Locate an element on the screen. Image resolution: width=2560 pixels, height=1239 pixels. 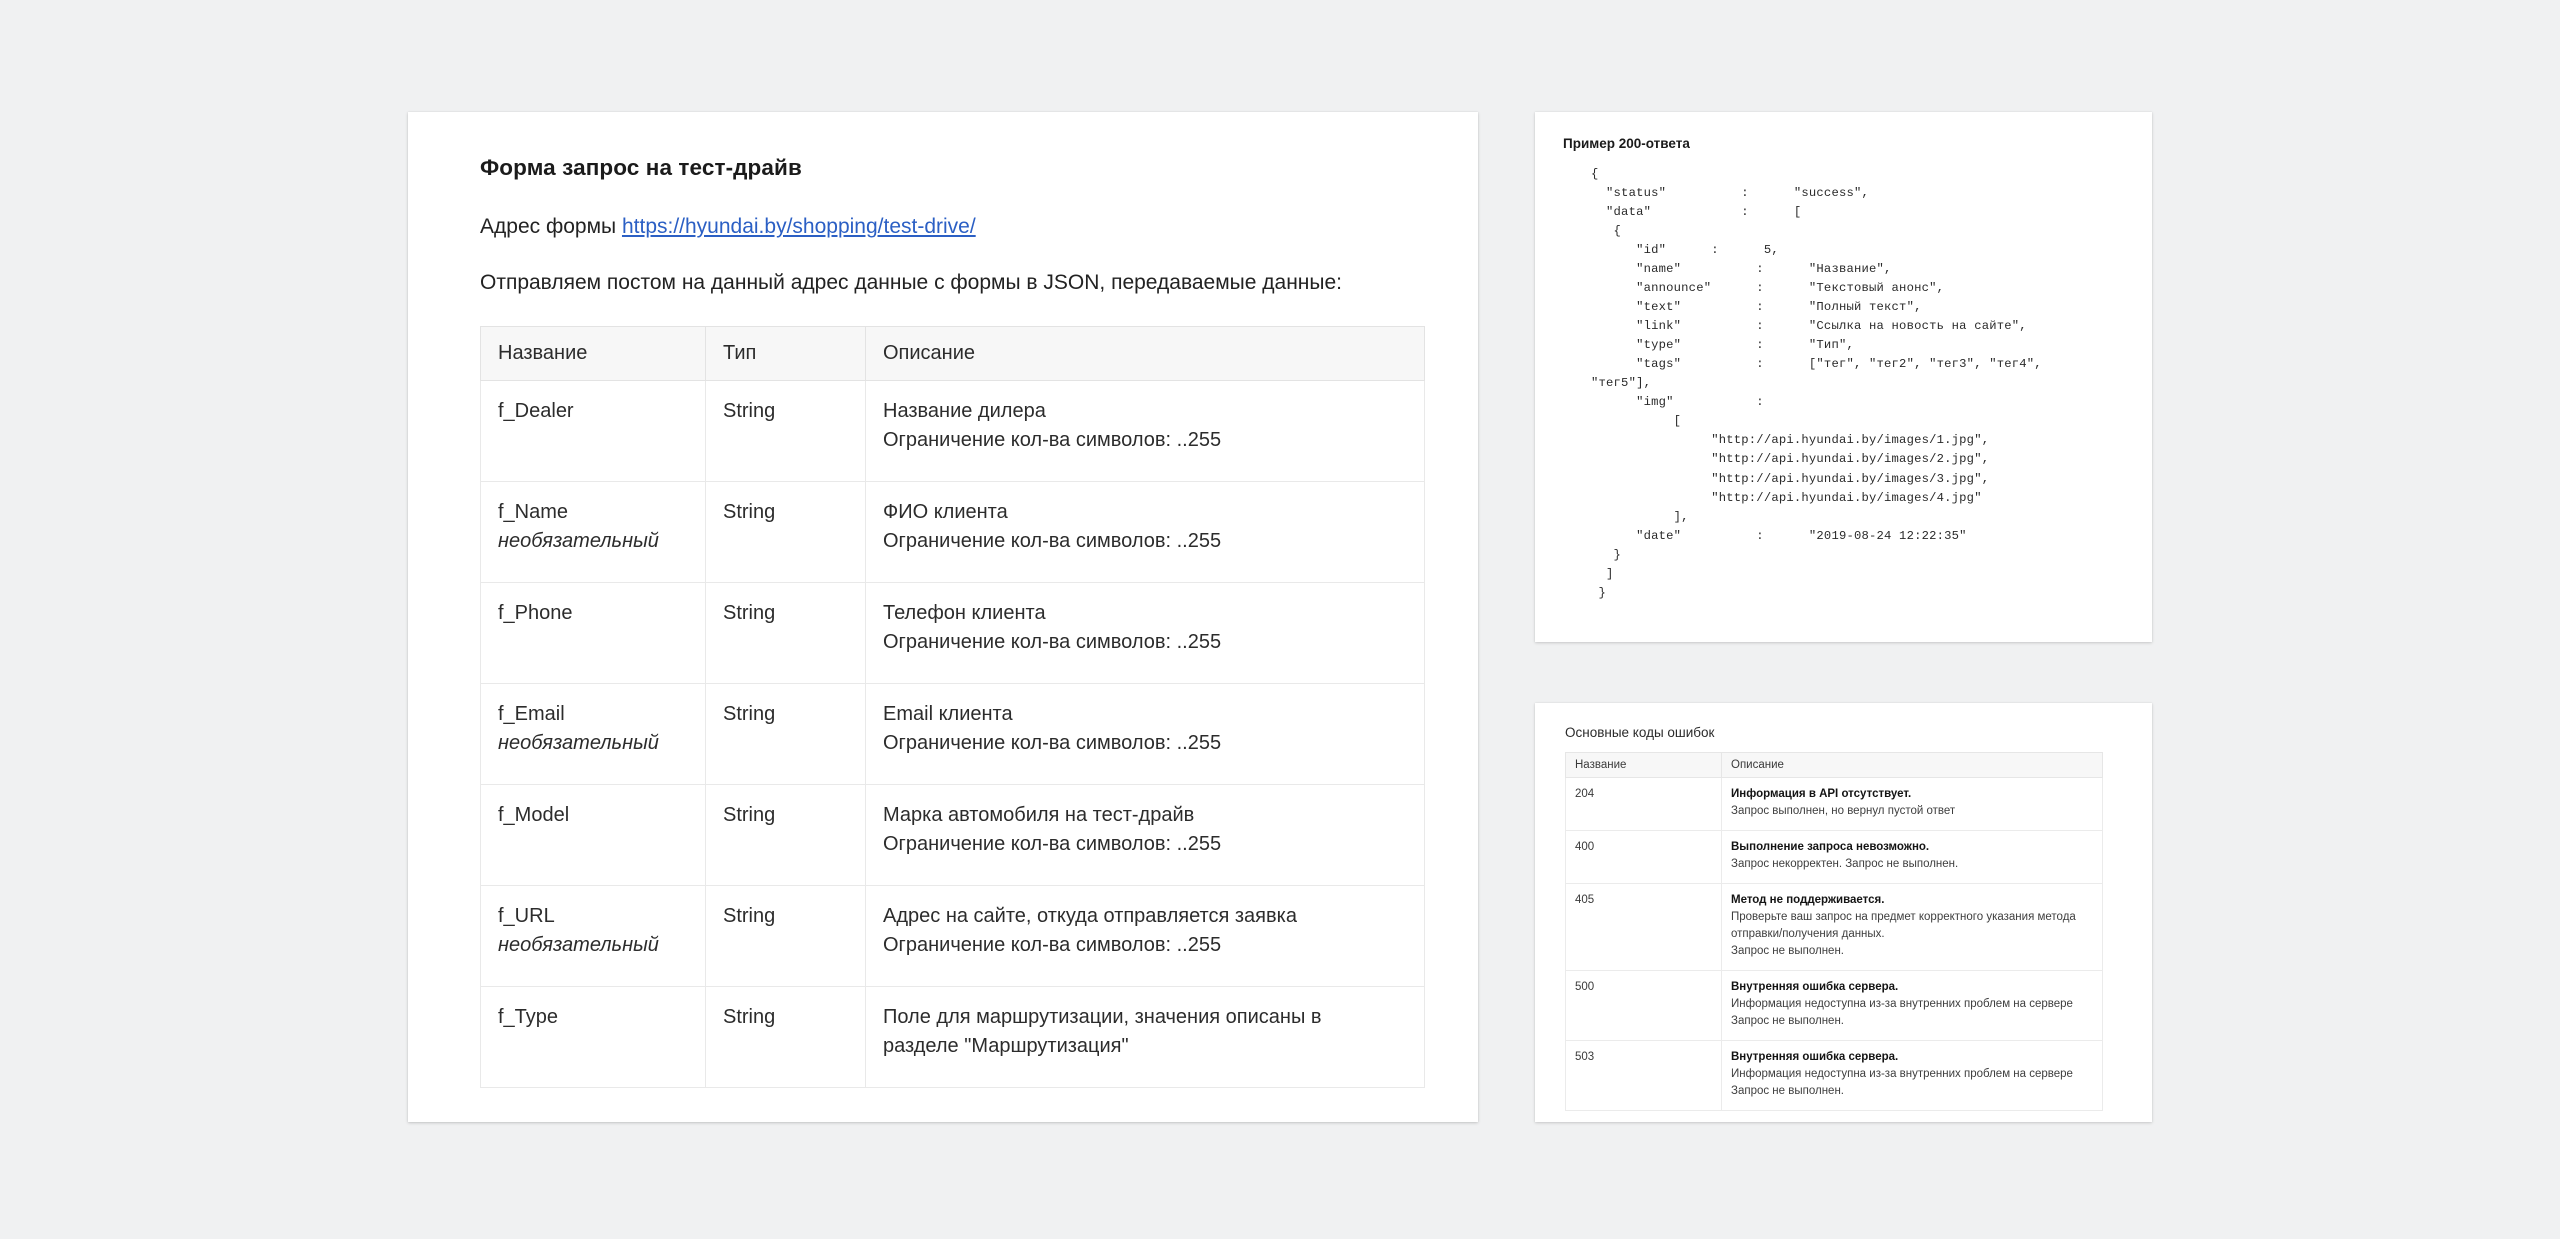
errors-table-header-row: Название Описание is located at coordinates (1834, 765).